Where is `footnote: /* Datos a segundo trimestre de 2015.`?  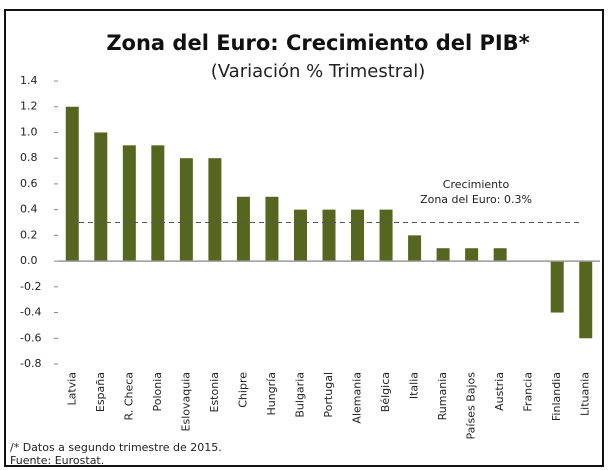 footnote: /* Datos a segundo trimestre de 2015. is located at coordinates (116, 447).